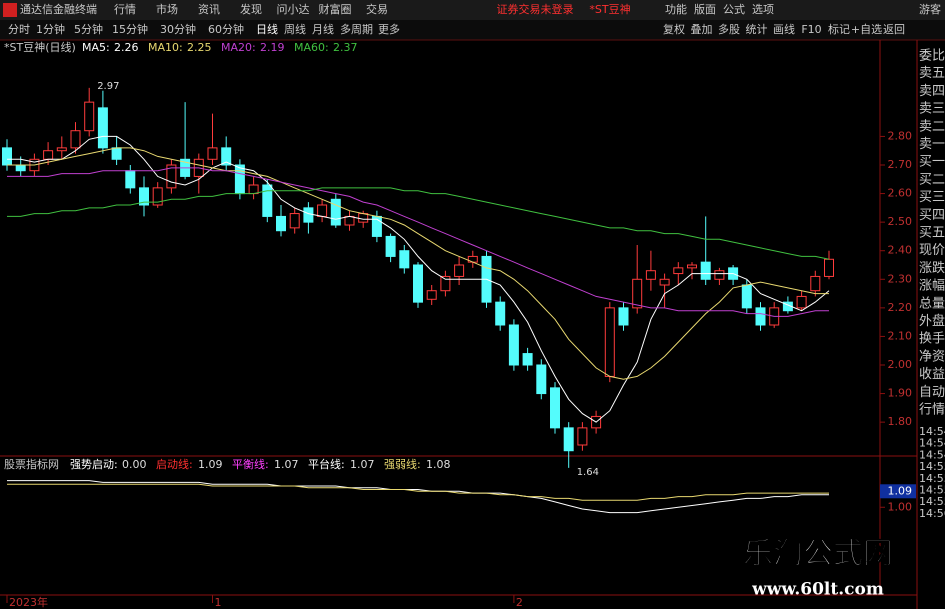 The width and height of the screenshot is (945, 609). What do you see at coordinates (218, 602) in the screenshot?
I see `x-tick-label: 1` at bounding box center [218, 602].